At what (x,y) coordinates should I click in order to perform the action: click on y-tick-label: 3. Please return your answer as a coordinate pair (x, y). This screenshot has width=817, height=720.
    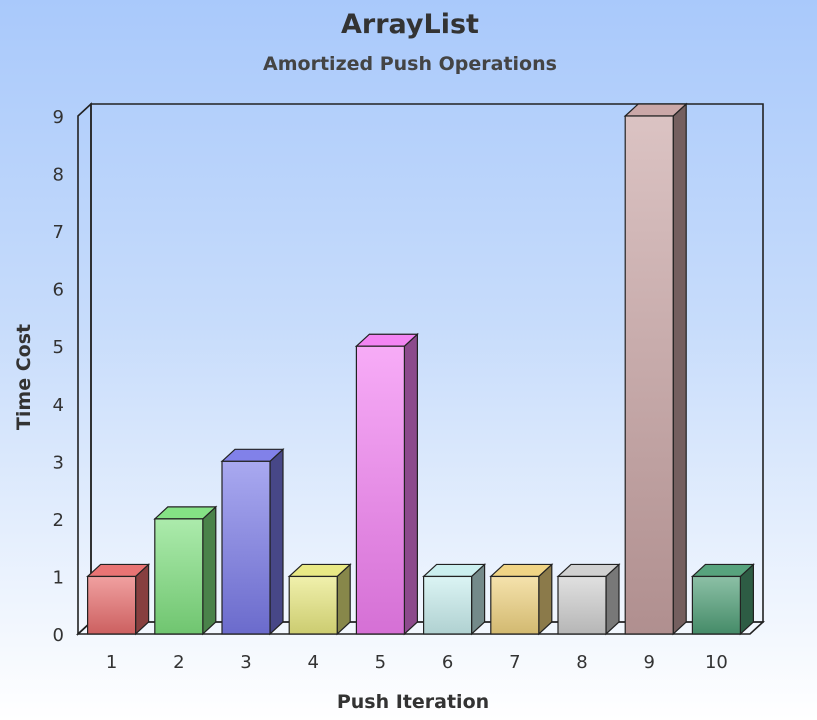
    Looking at the image, I should click on (58, 462).